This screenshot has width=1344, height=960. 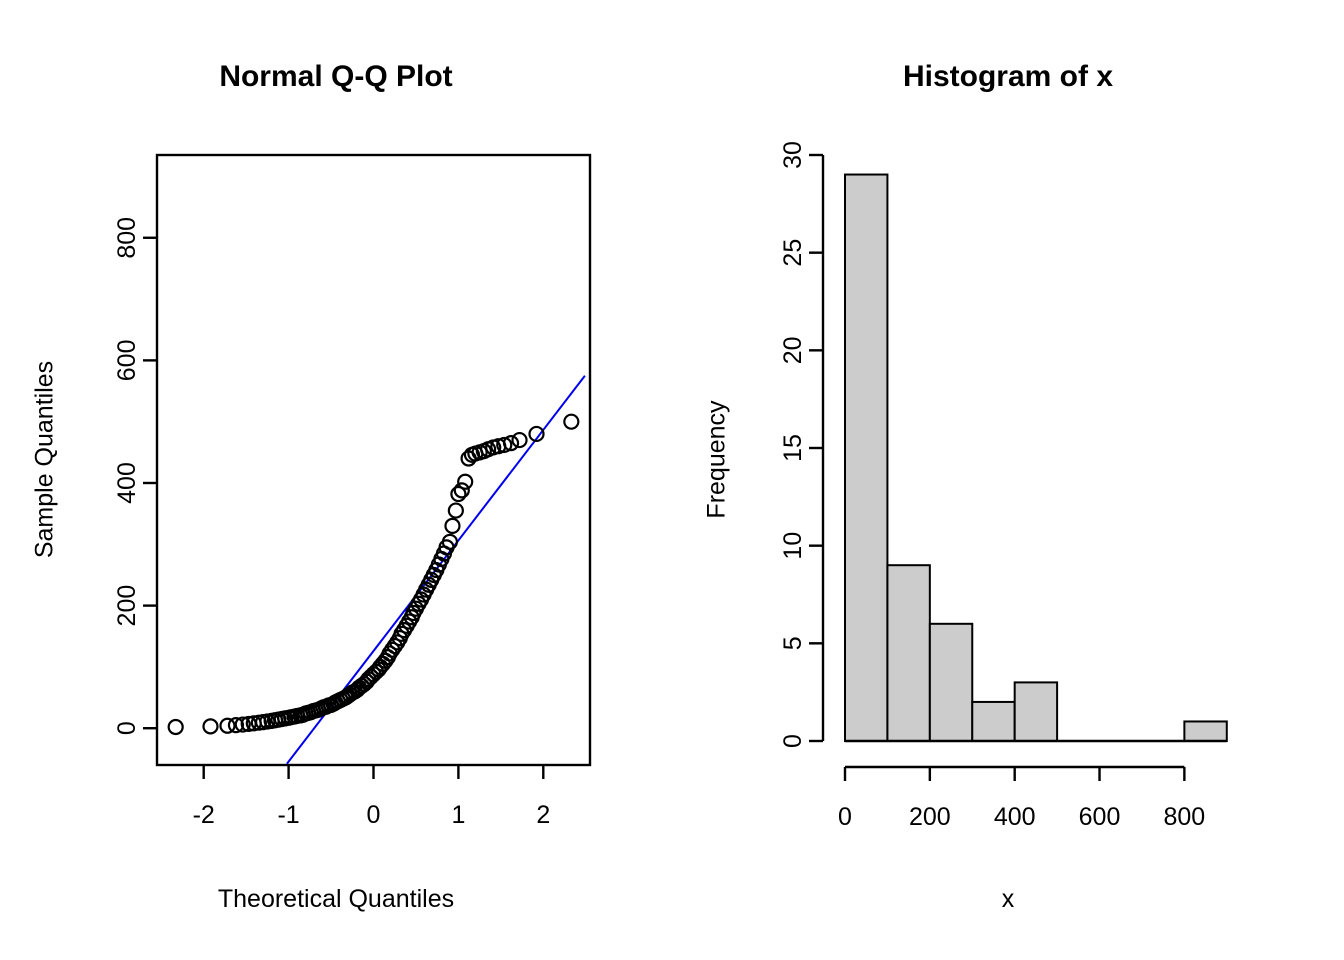 What do you see at coordinates (336, 899) in the screenshot?
I see `qq-x-axis-title: Theoretical Quantiles` at bounding box center [336, 899].